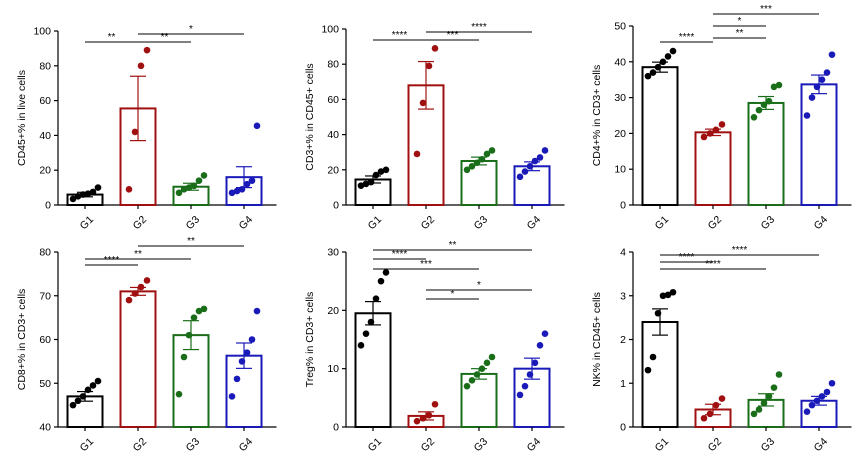  I want to click on bar-g1, so click(660, 136).